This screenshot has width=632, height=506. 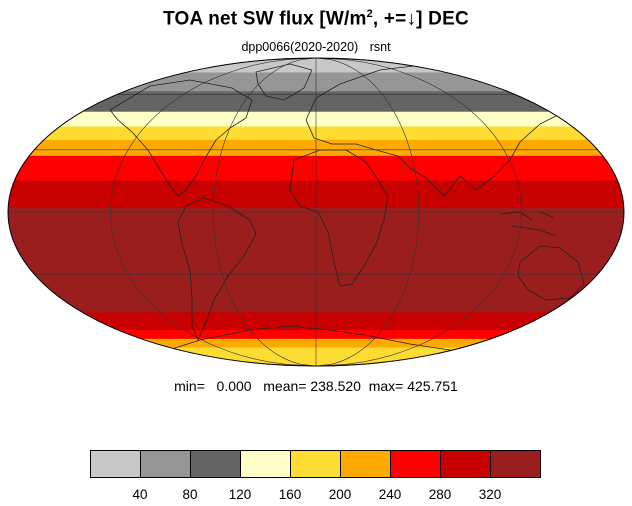 I want to click on greenland-outline, so click(x=284, y=82).